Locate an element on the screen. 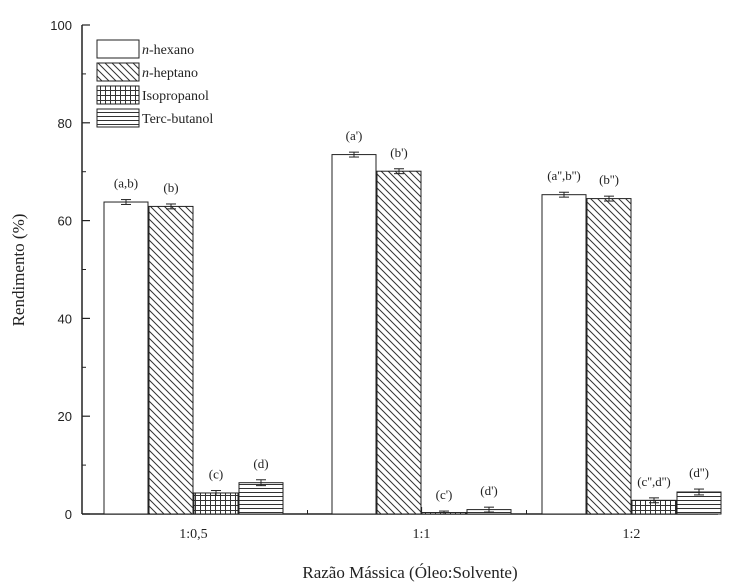 This screenshot has width=733, height=584. y-tick-label: 0 is located at coordinates (68, 514).